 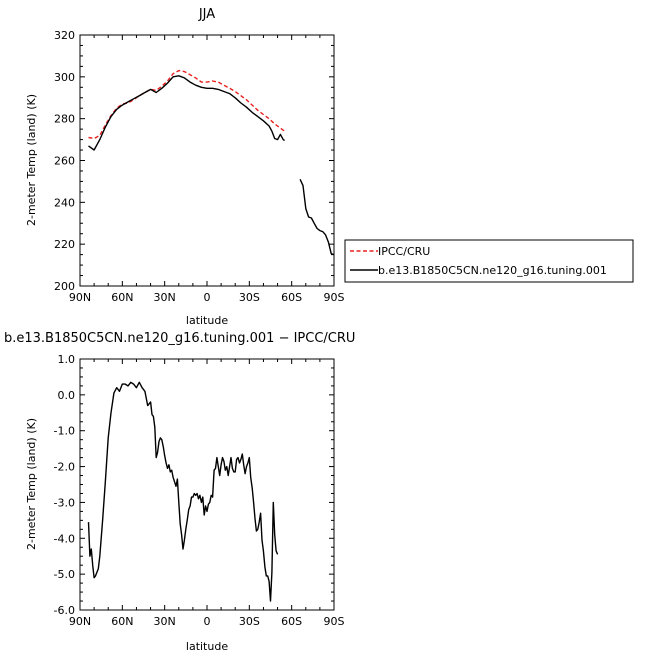 I want to click on top-plot-frame, so click(x=207, y=160).